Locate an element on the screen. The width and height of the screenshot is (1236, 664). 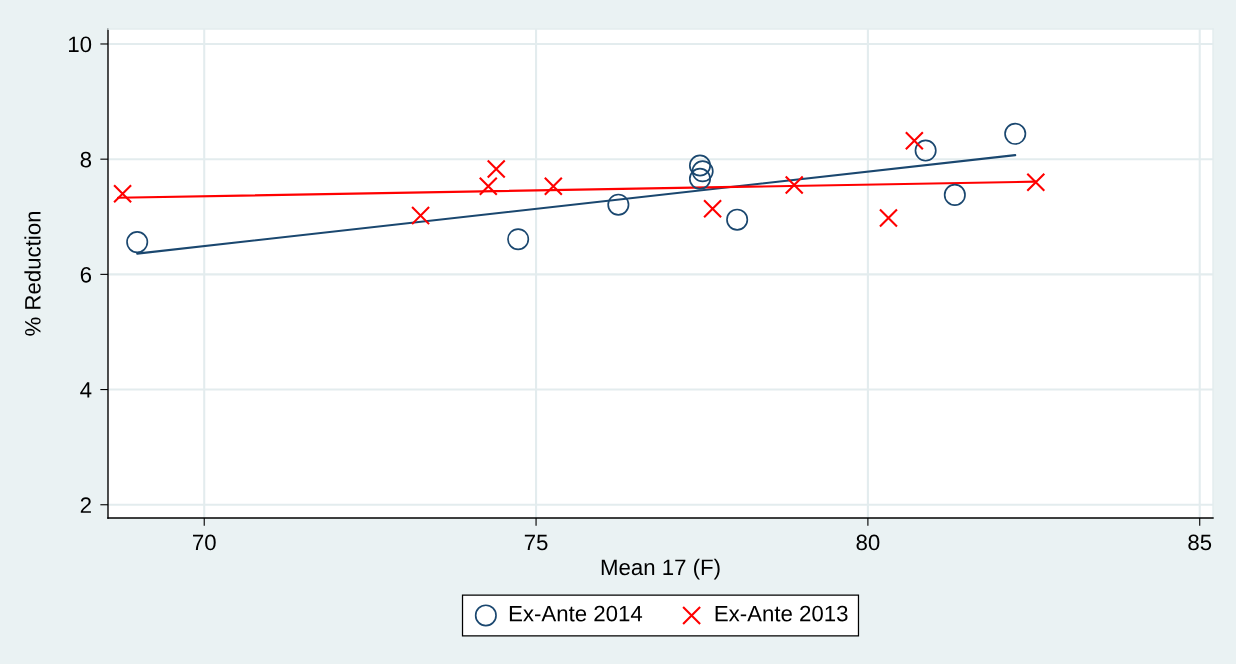
y-tick-label: 2 is located at coordinates (85, 505).